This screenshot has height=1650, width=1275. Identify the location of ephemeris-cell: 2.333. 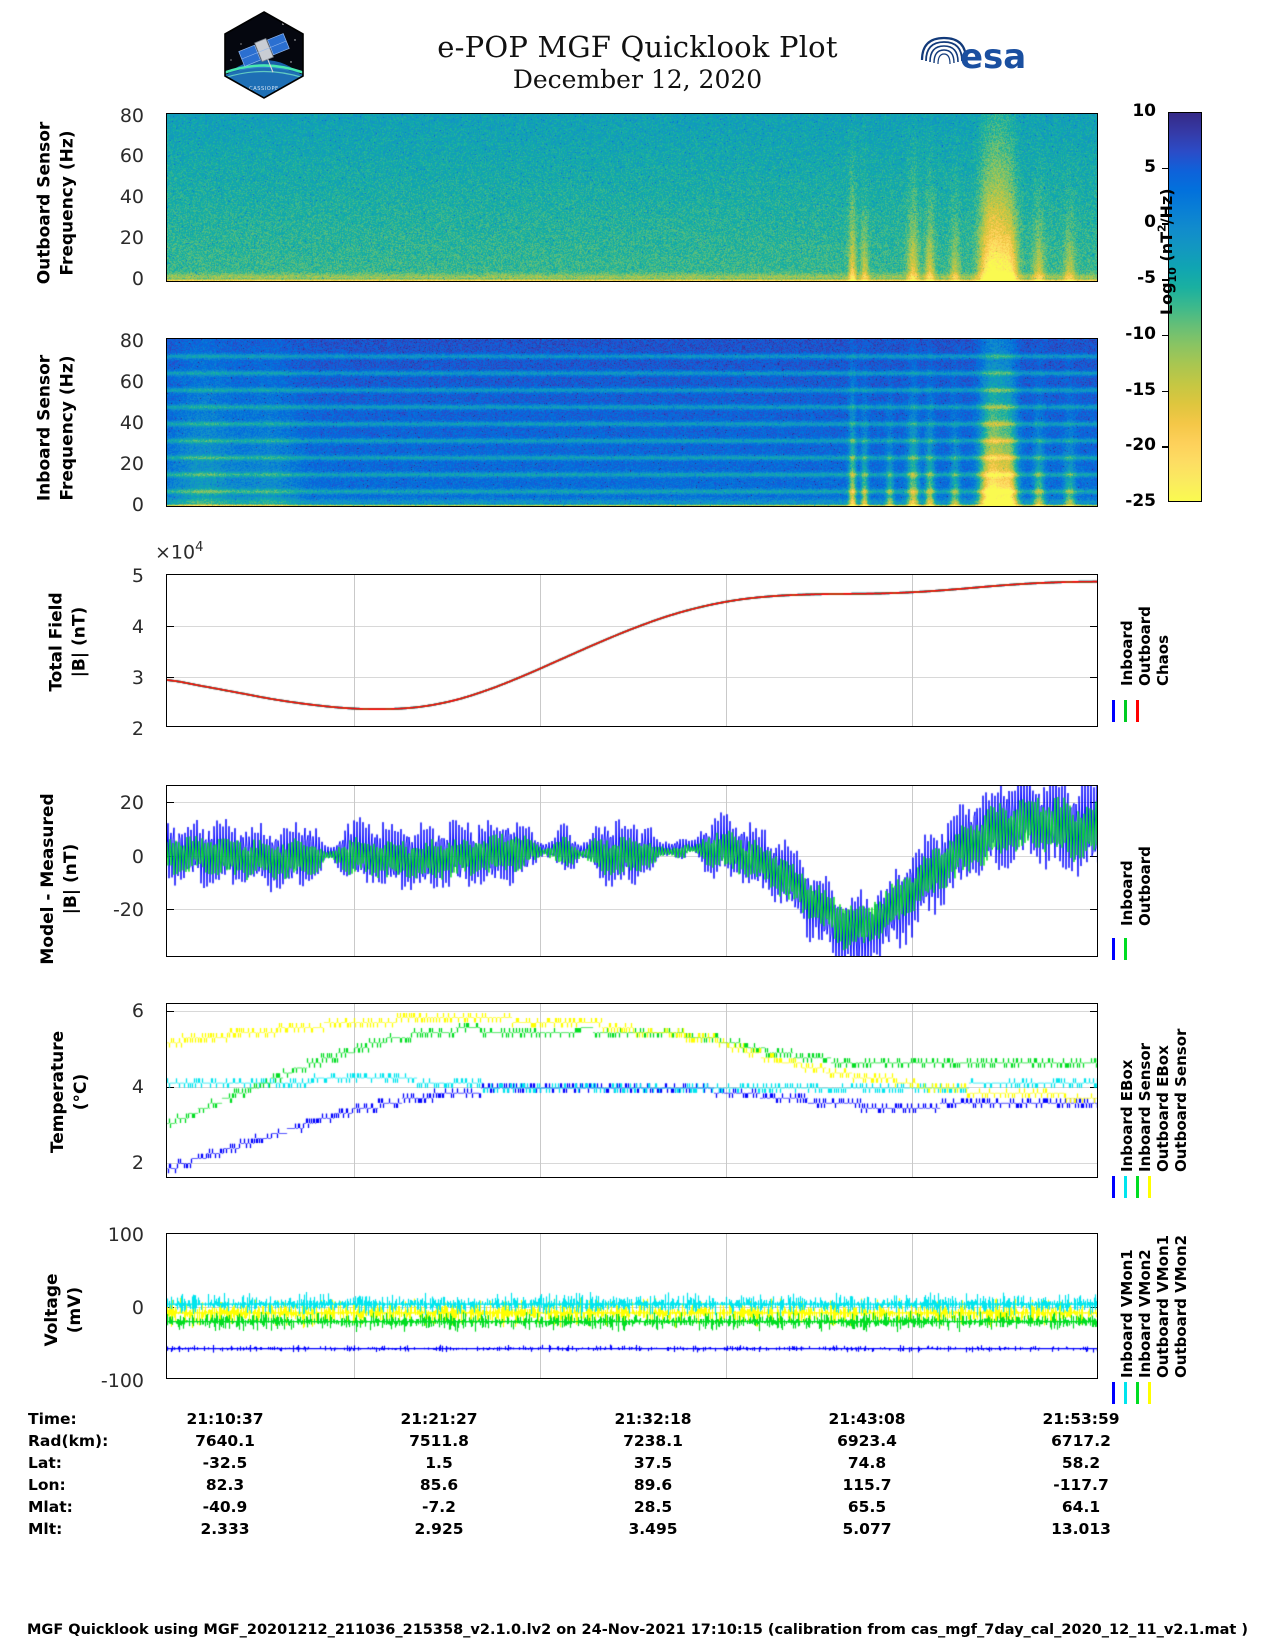
(225, 1529).